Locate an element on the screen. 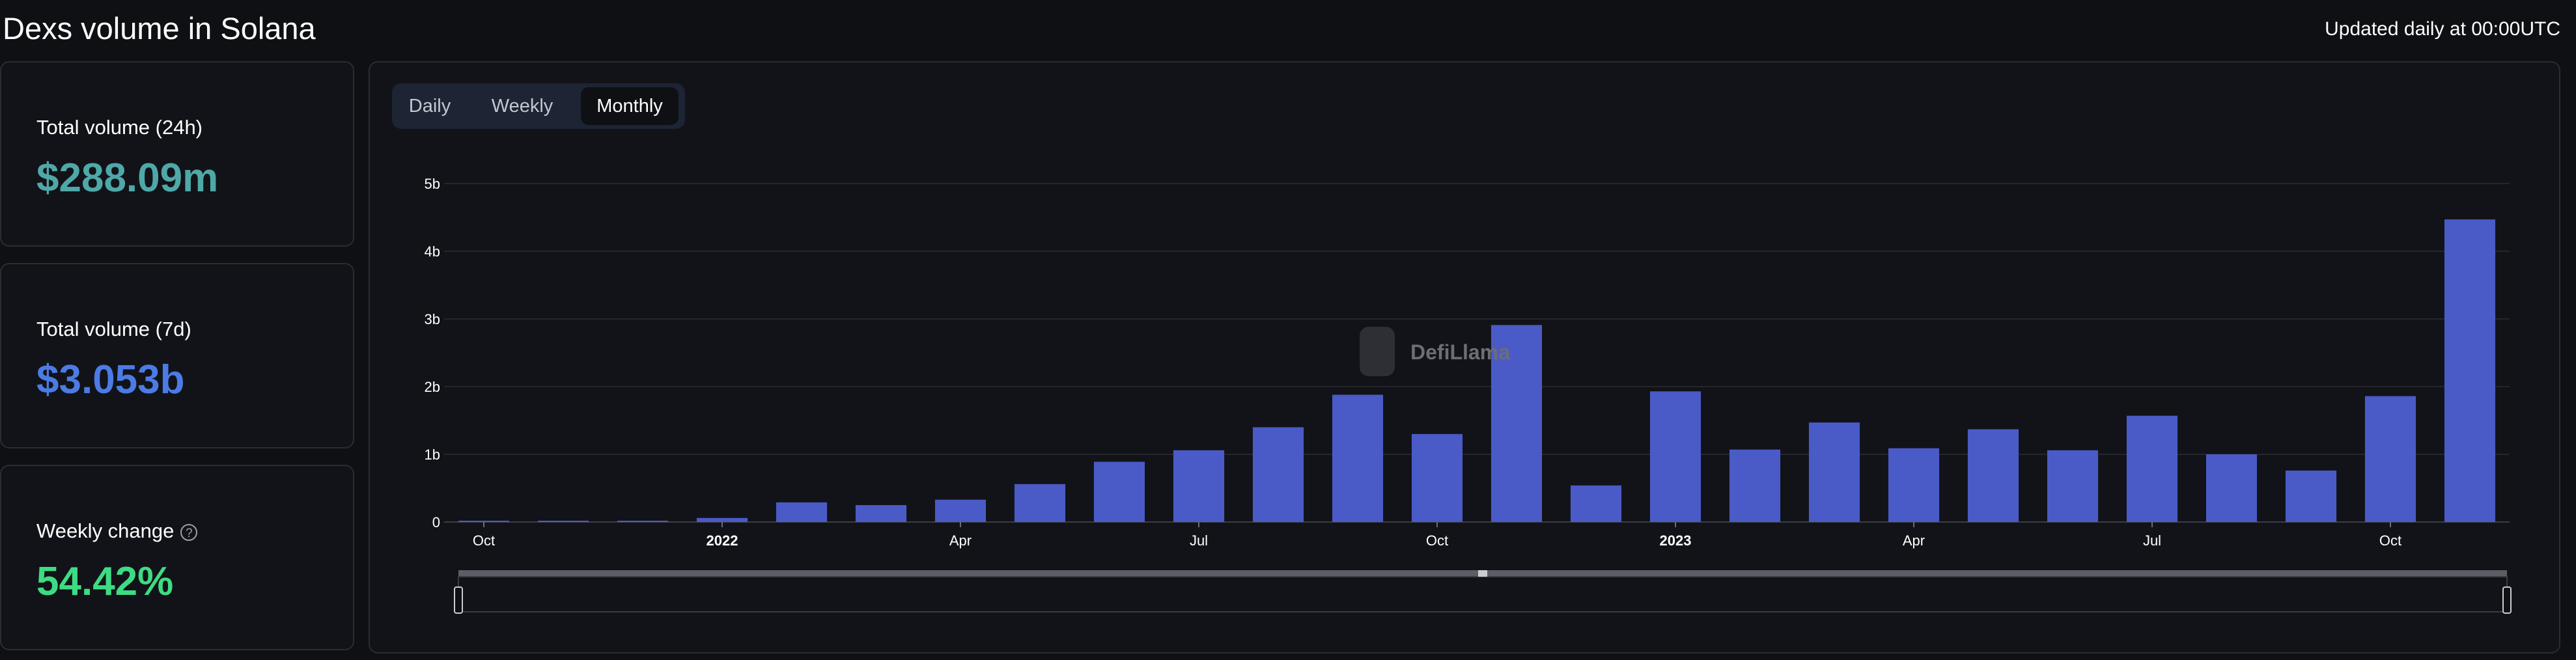  stat-label-weekly-change: Weekly change? is located at coordinates (117, 531).